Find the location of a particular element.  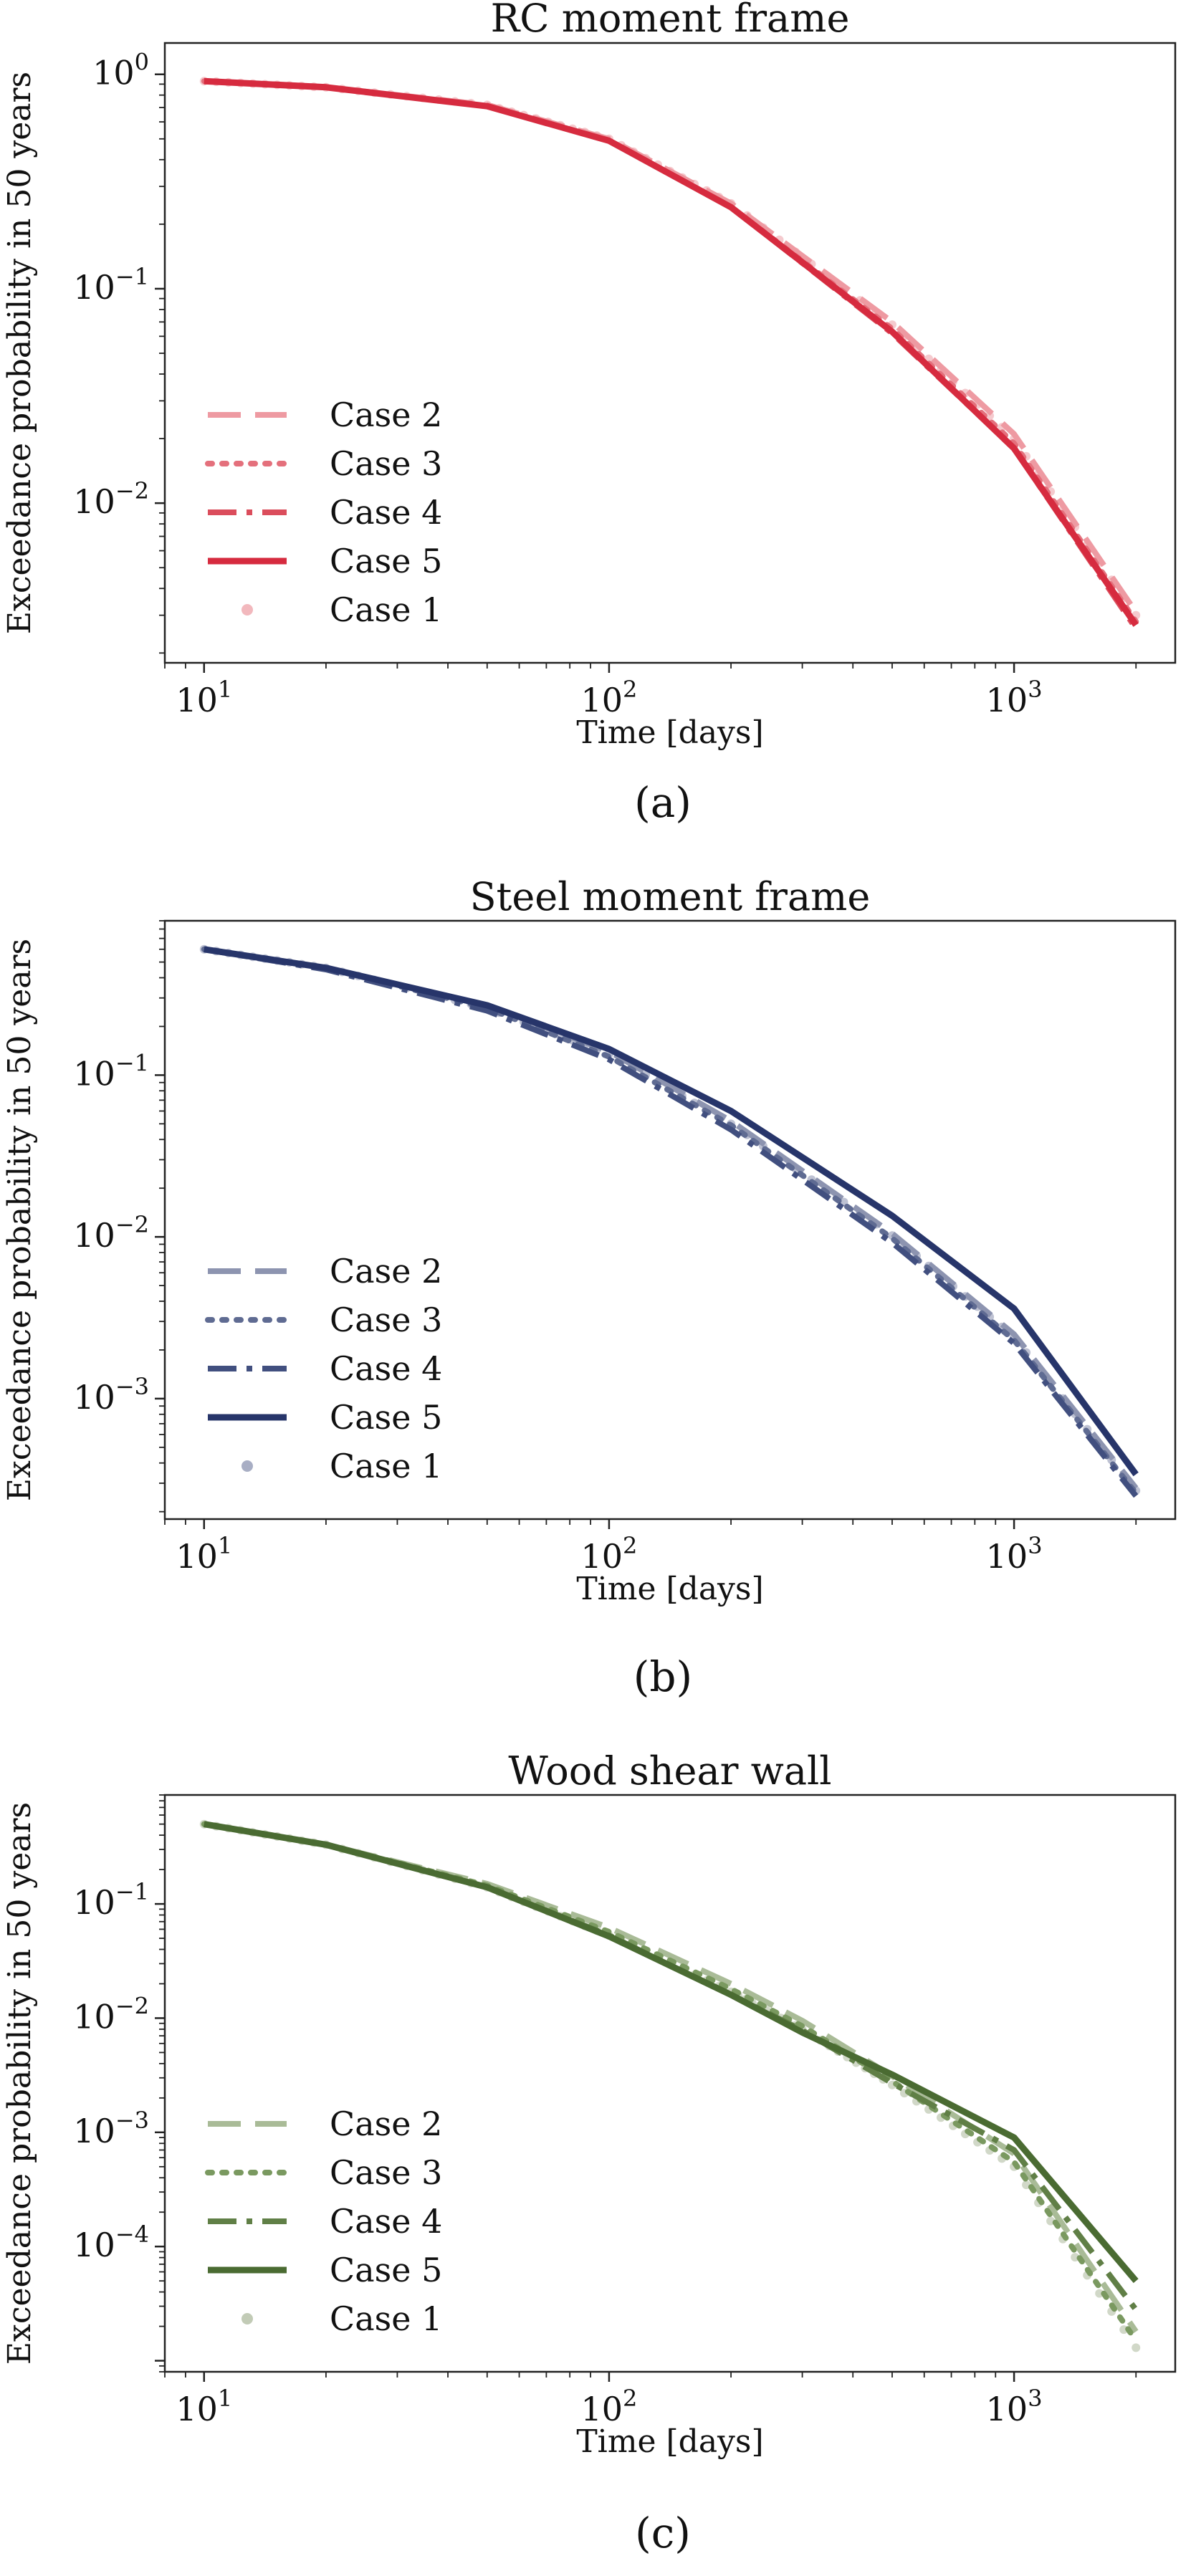

y-tick-label: 10⁻³ is located at coordinates (111, 1395).